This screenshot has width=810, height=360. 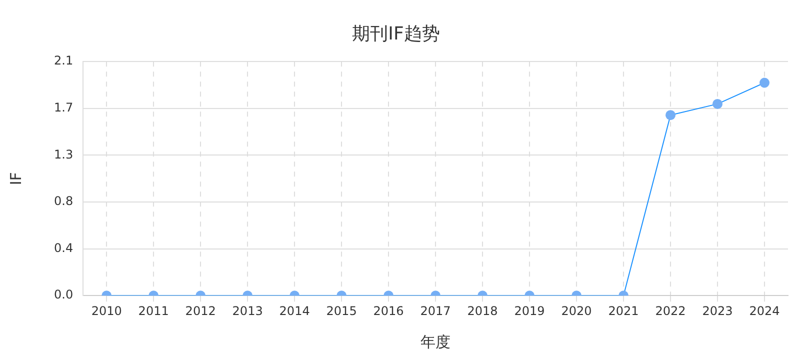 I want to click on x-tick-label: 2015, so click(x=341, y=311).